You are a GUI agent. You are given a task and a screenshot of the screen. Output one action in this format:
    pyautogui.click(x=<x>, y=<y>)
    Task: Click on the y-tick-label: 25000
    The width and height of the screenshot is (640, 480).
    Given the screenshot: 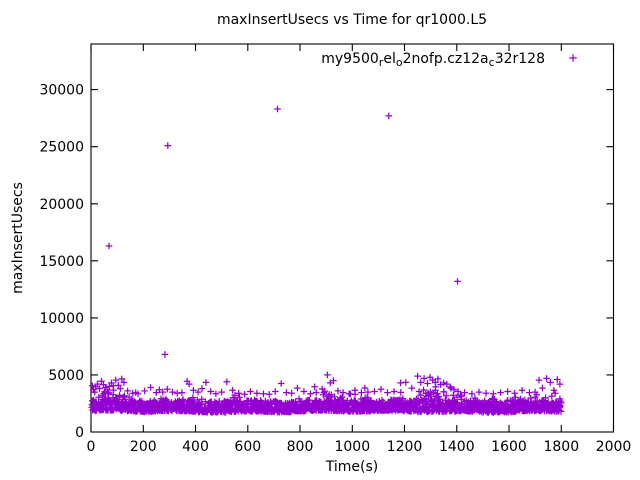 What is the action you would take?
    pyautogui.click(x=61, y=148)
    